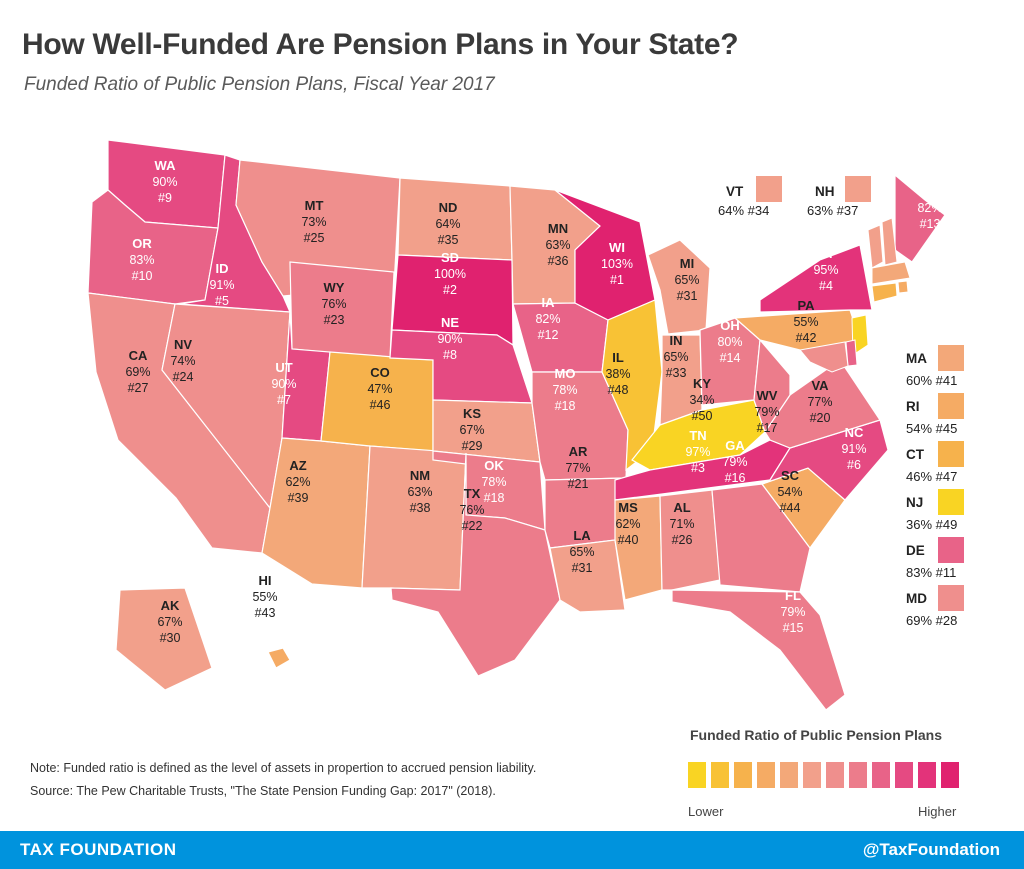 This screenshot has width=1024, height=869. I want to click on state-abbr: MT, so click(314, 205).